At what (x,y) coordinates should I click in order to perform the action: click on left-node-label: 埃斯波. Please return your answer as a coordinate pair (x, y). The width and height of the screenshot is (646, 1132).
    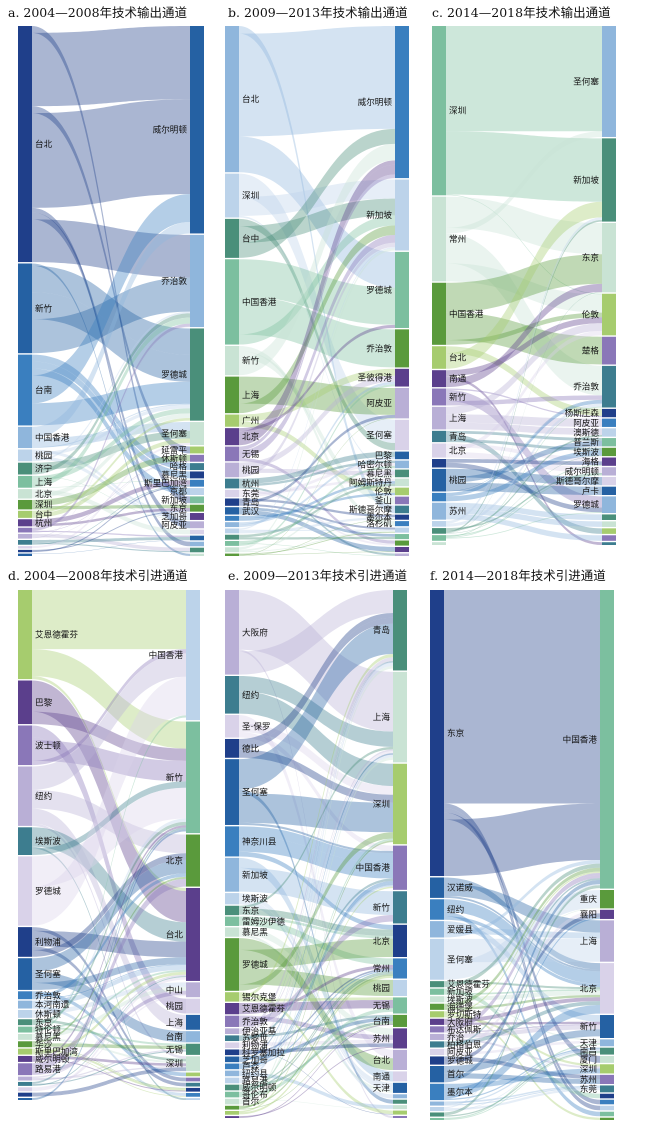
    Looking at the image, I should click on (48, 841).